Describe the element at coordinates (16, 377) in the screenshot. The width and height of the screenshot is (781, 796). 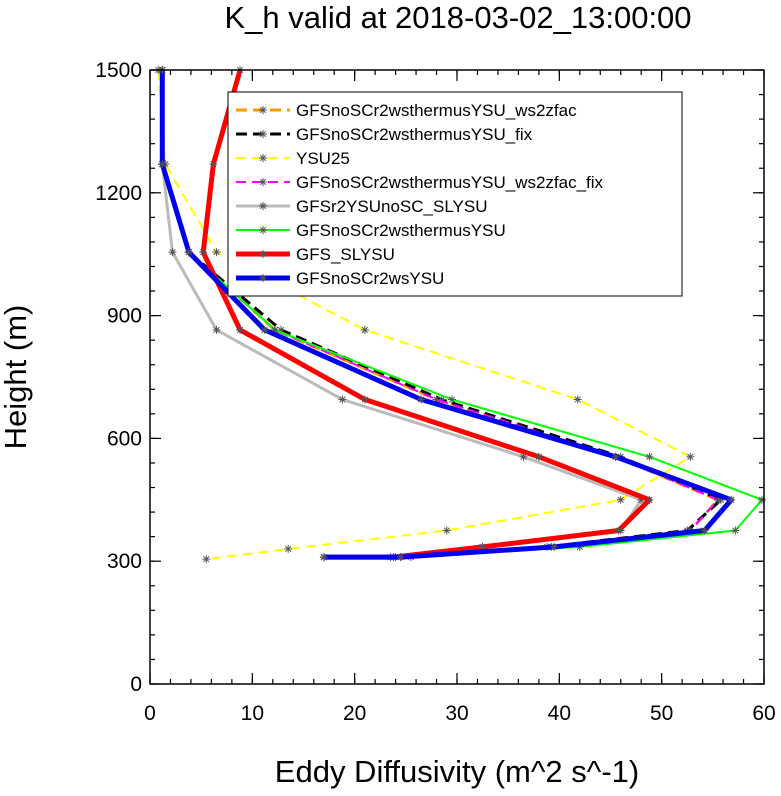
I see `y-axis-label: Height (m)` at that location.